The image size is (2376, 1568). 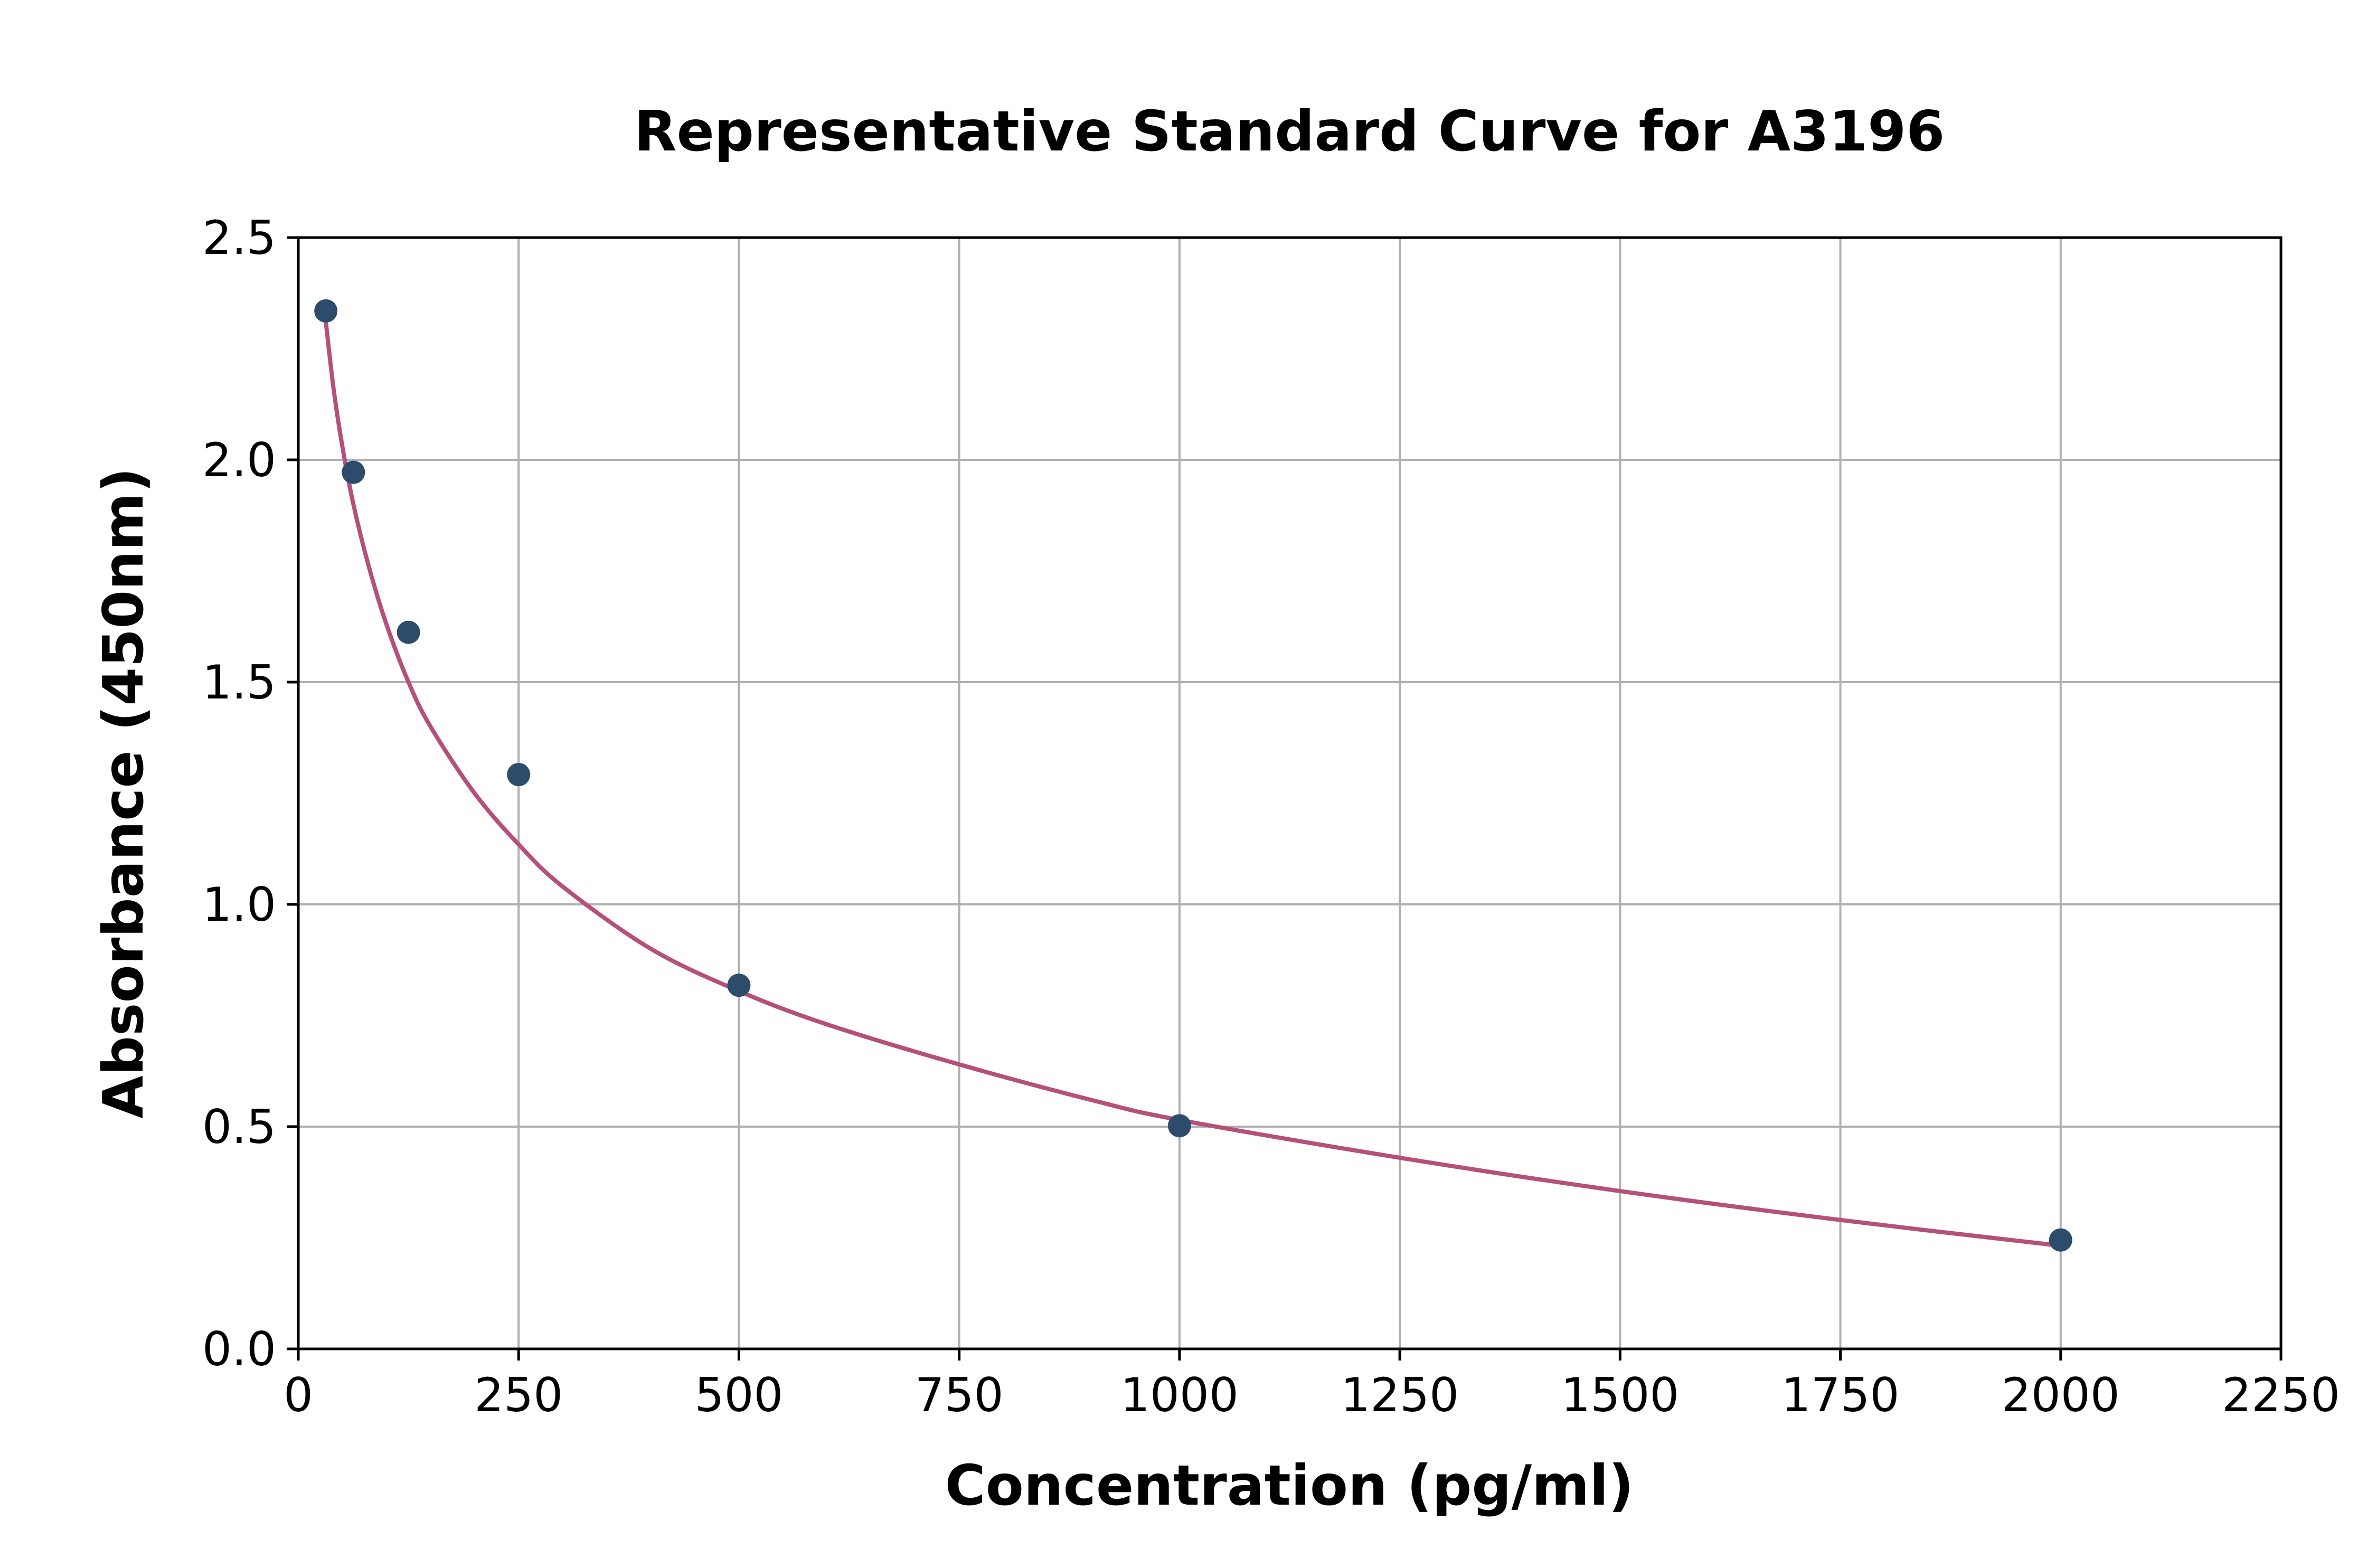 I want to click on y-tick-label: 2.0, so click(x=239, y=460).